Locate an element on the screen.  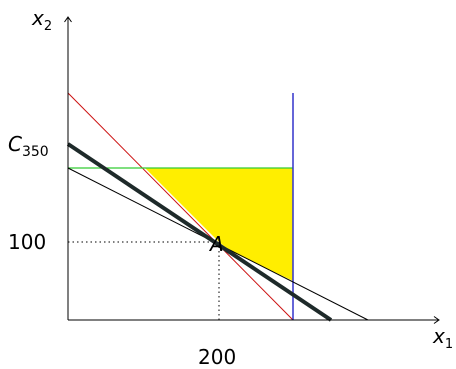
objective-line-label: C350 is located at coordinates (28, 146).